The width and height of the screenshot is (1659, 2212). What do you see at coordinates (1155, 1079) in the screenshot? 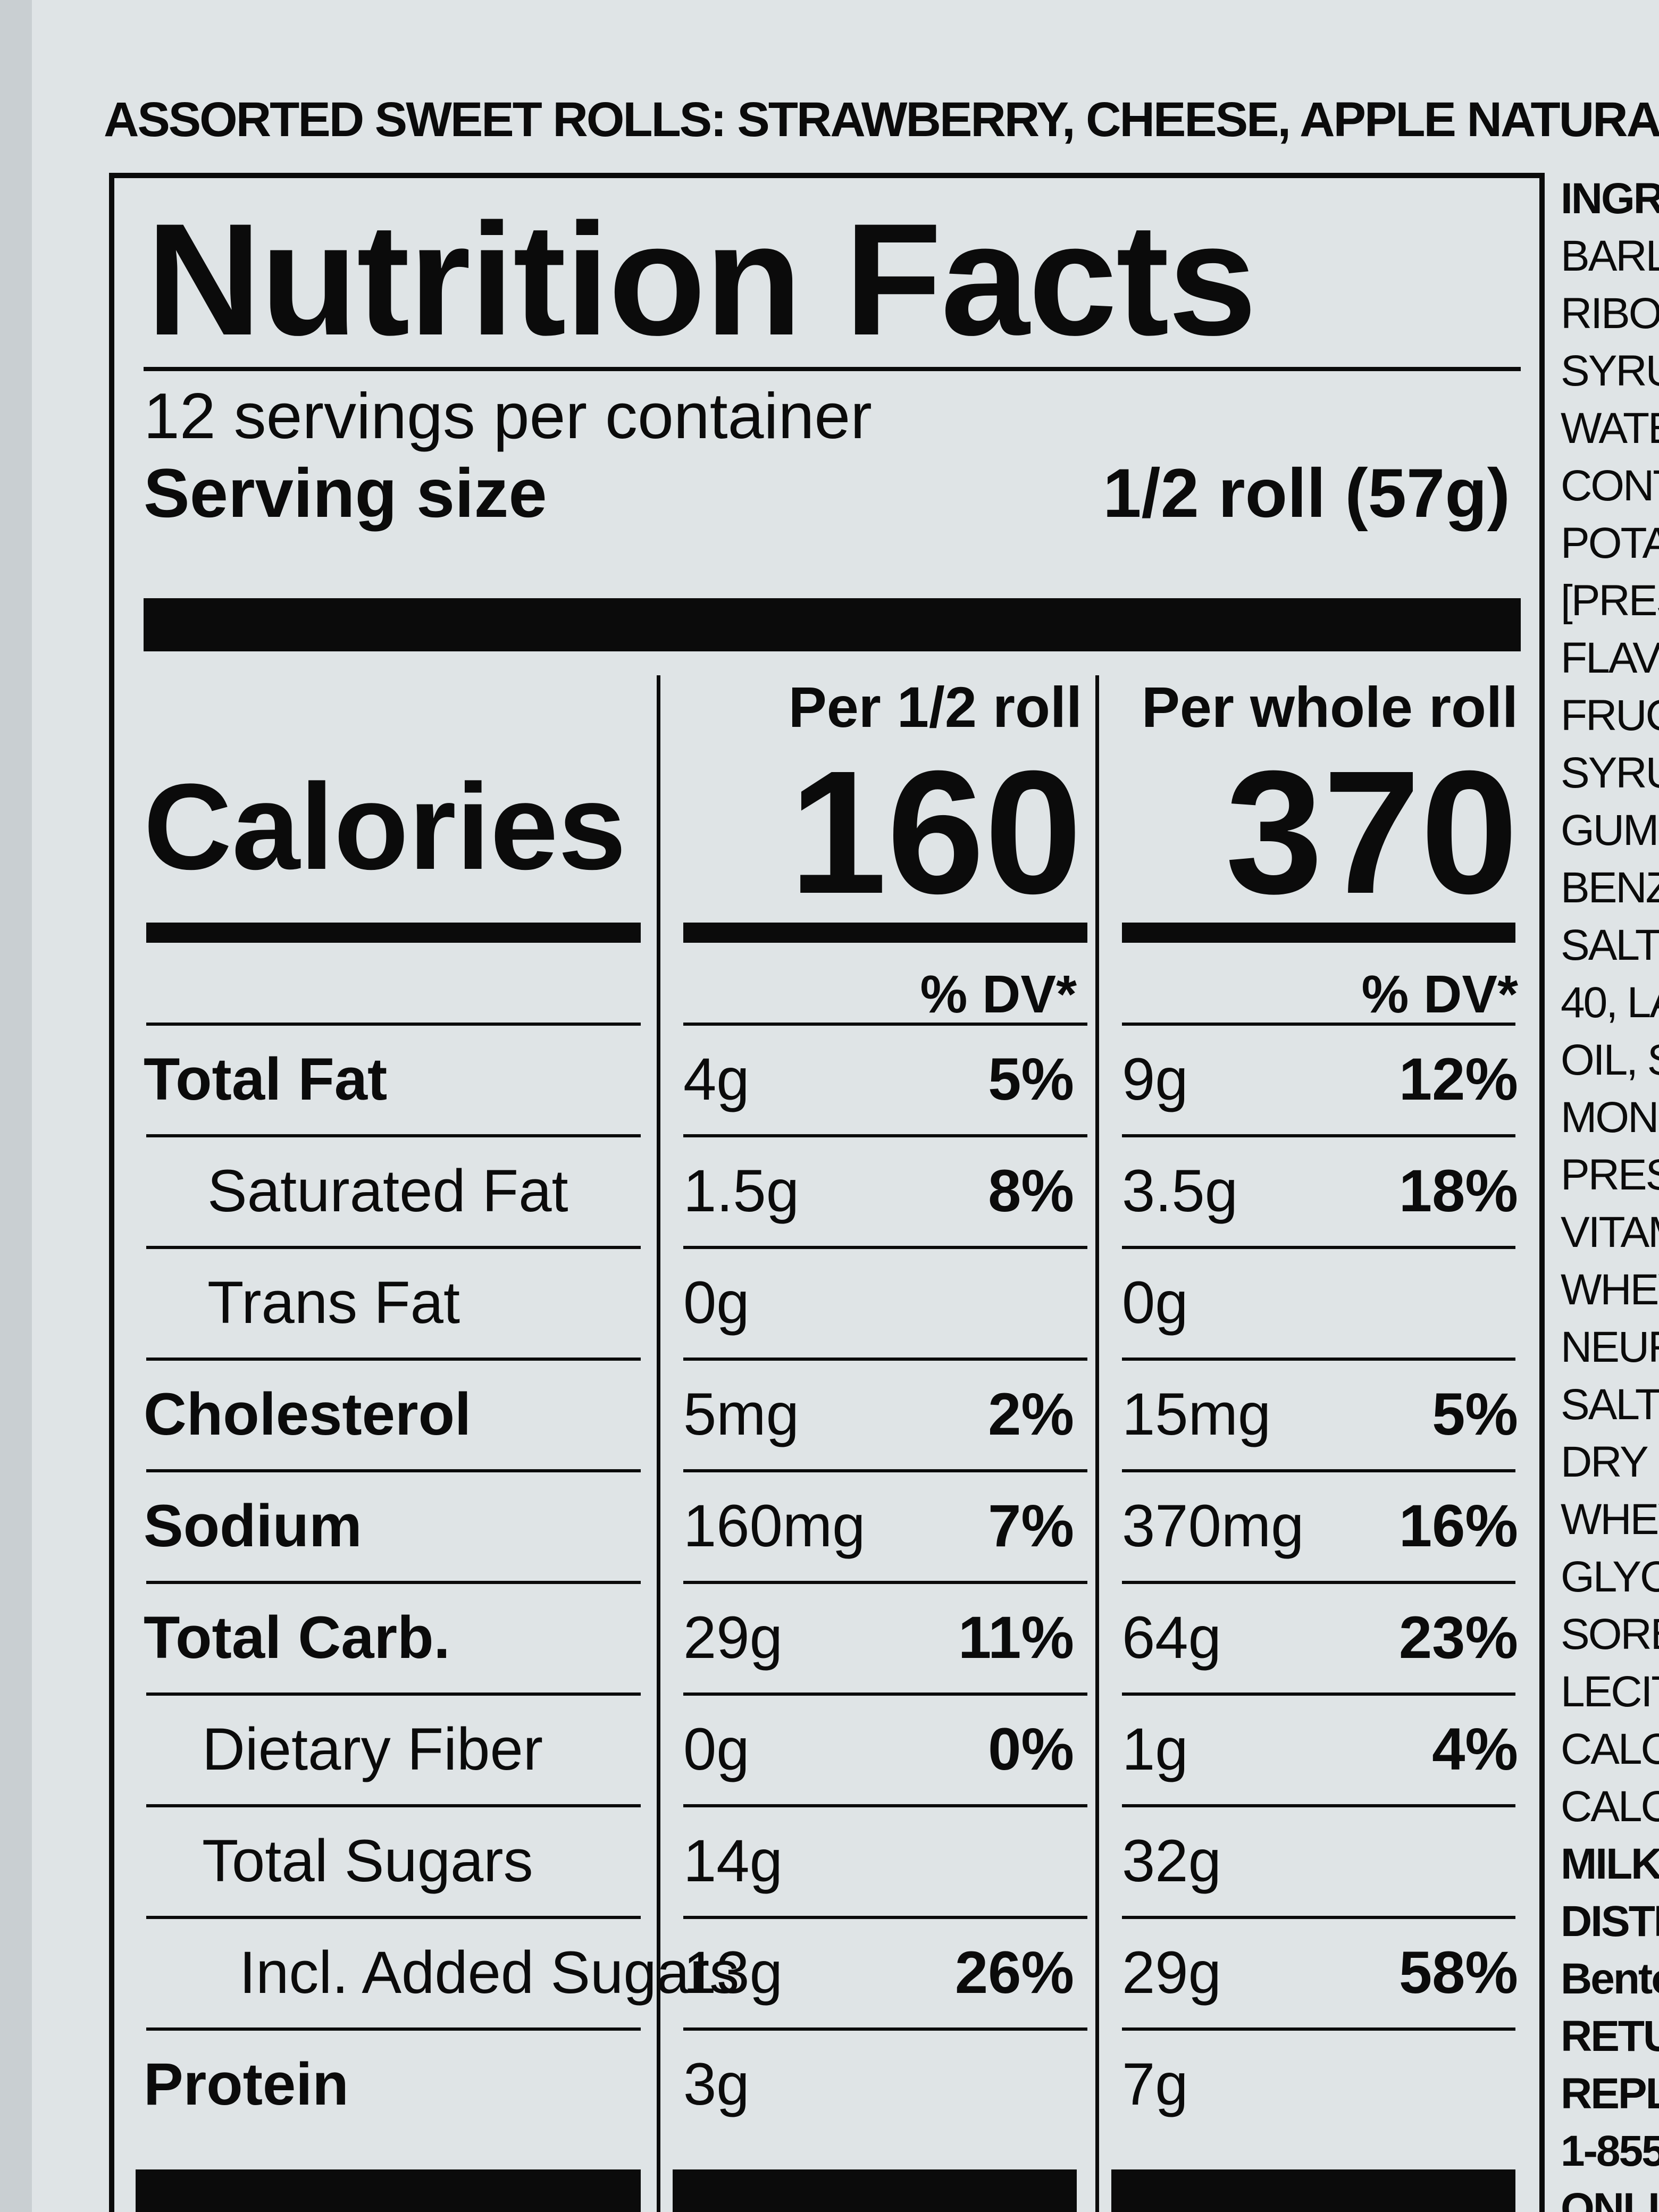
I see `amount-whole-roll: 9g` at bounding box center [1155, 1079].